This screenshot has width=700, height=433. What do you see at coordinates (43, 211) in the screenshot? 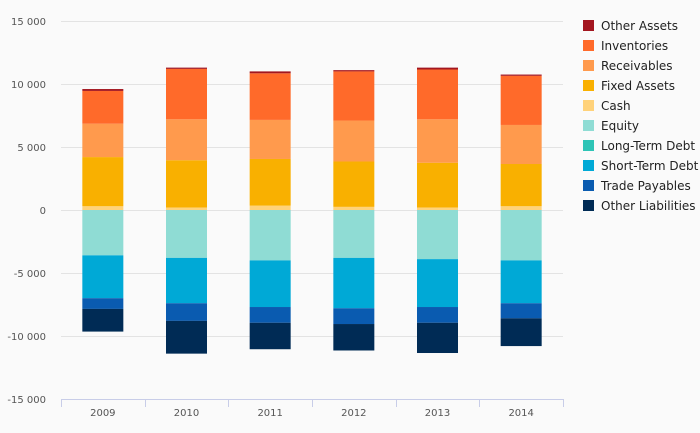
I see `y-tick-label: 0` at bounding box center [43, 211].